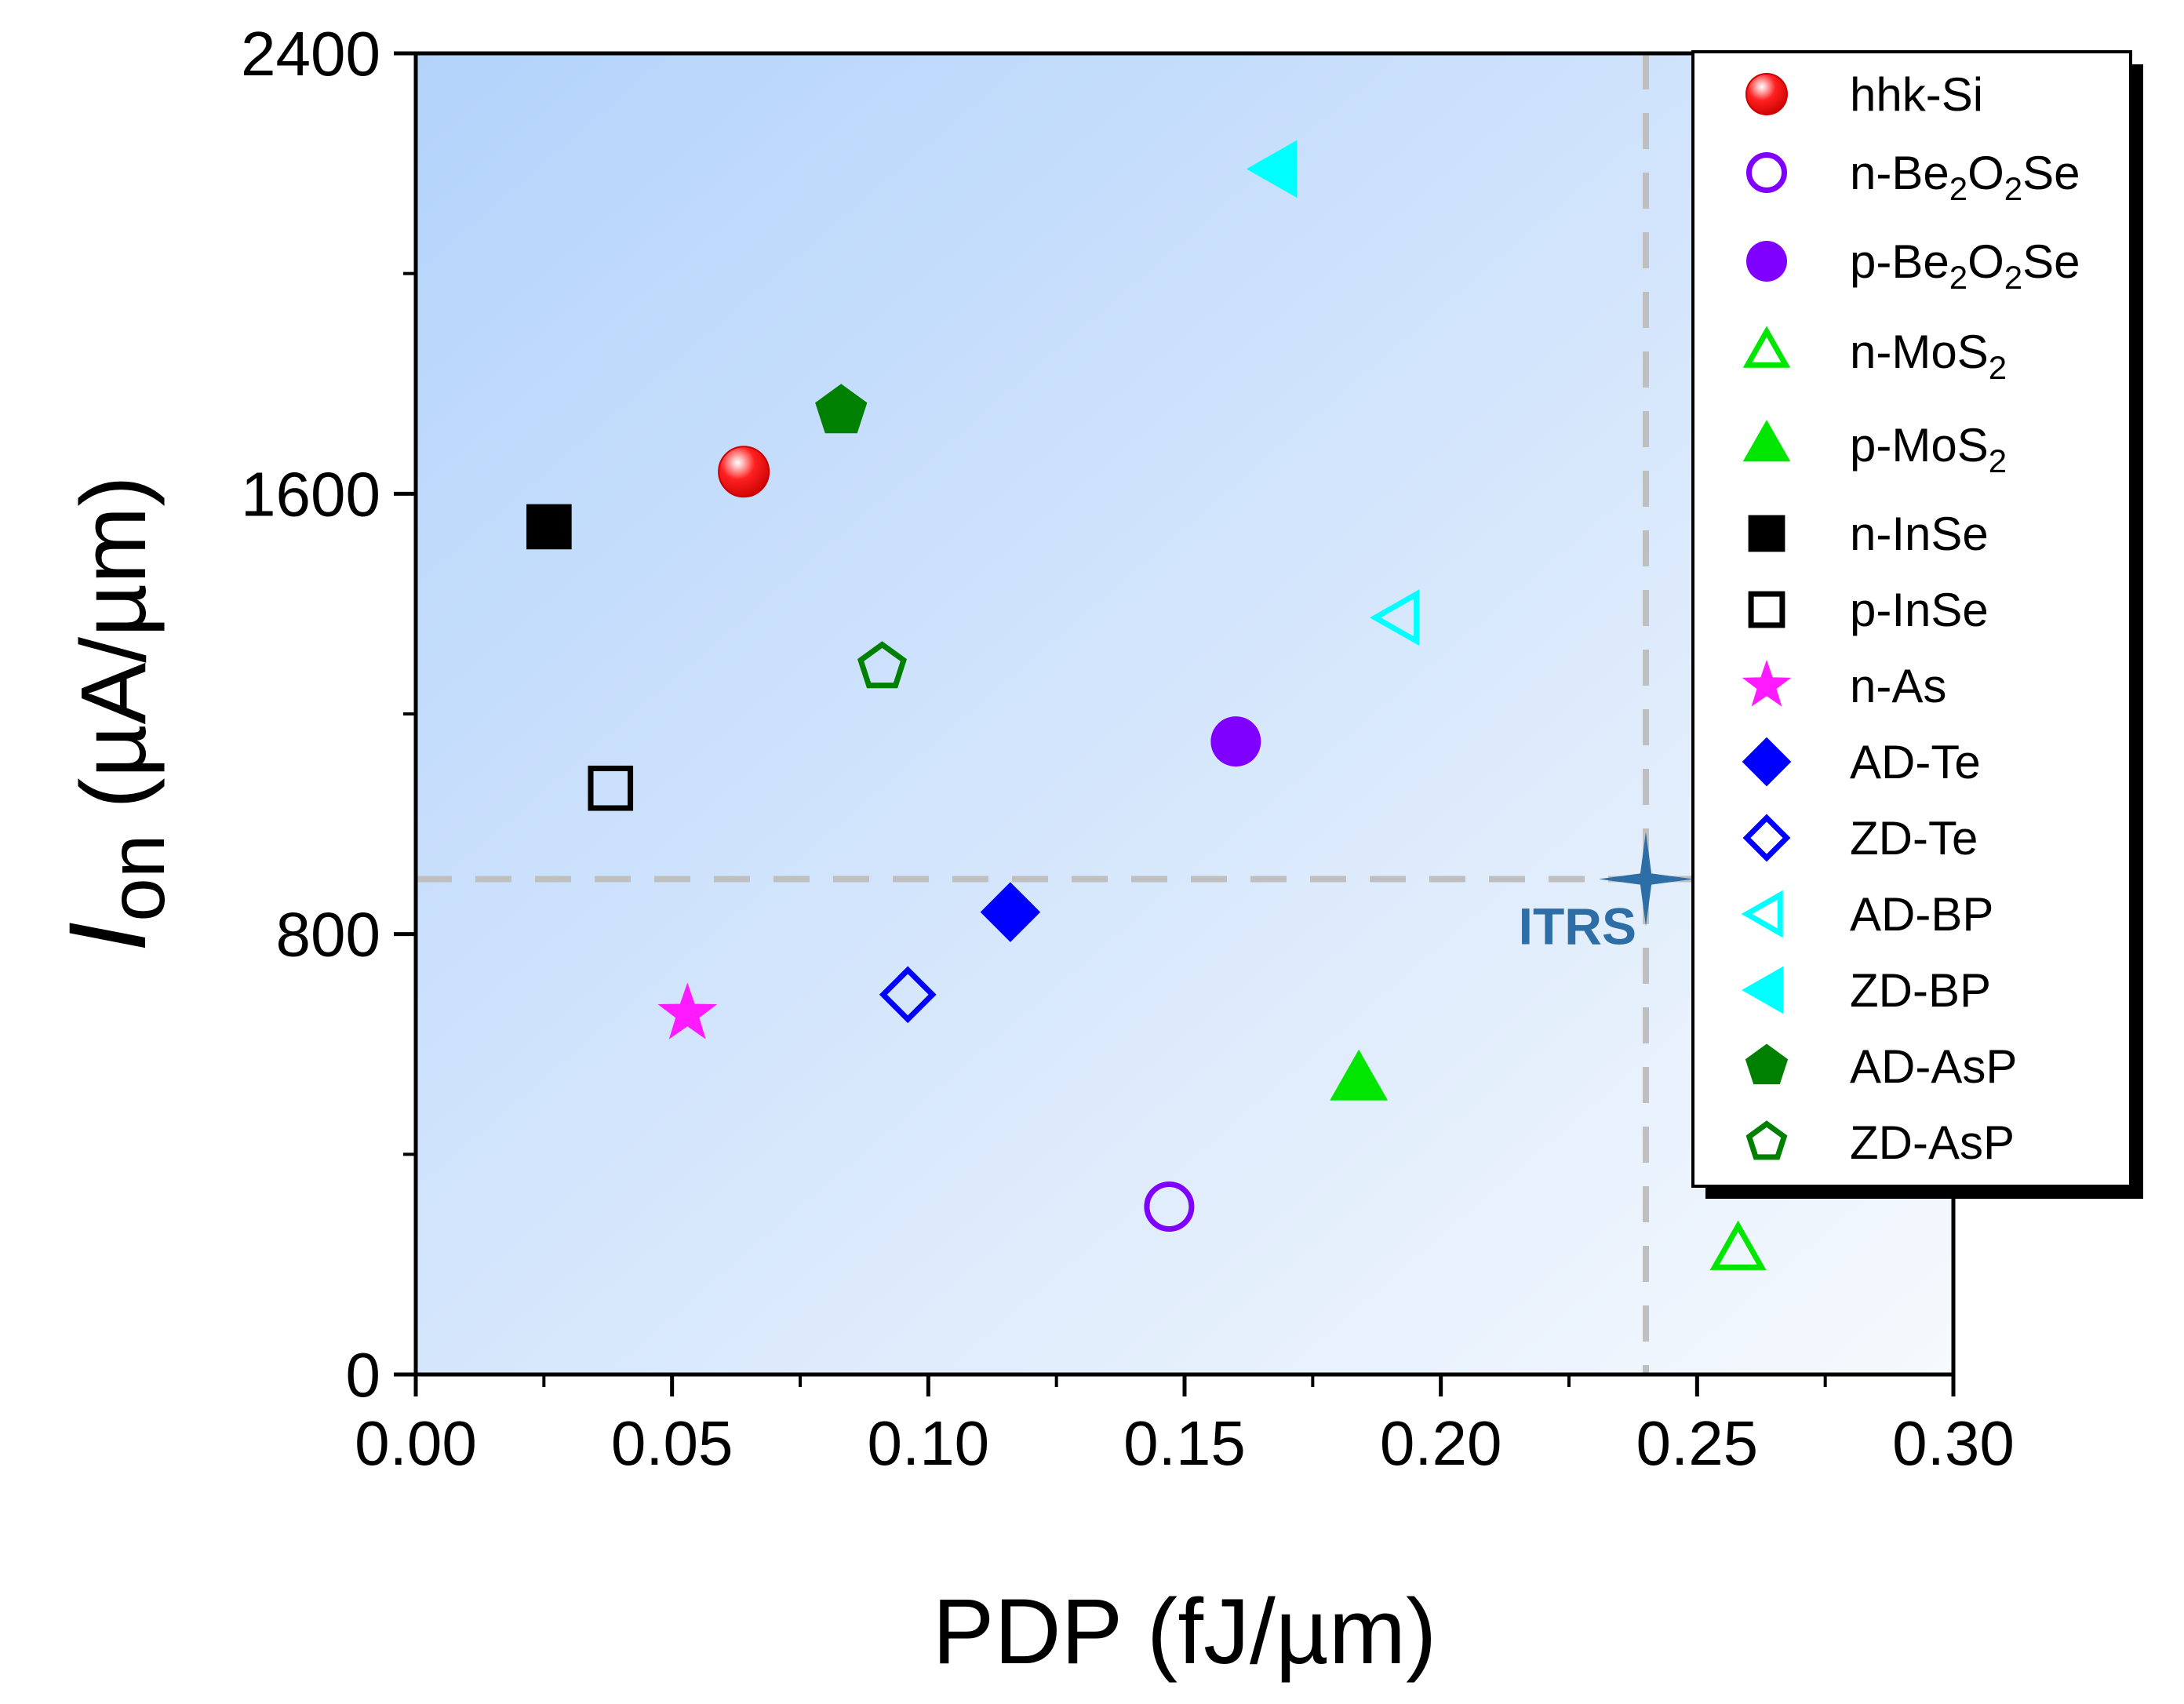 The height and width of the screenshot is (1704, 2184). What do you see at coordinates (1928, 356) in the screenshot?
I see `legend-label: n-MoS2` at bounding box center [1928, 356].